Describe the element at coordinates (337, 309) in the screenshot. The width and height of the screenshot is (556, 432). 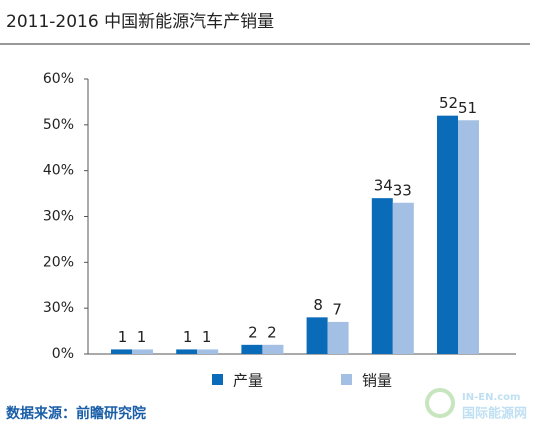
I see `data-label: 7` at that location.